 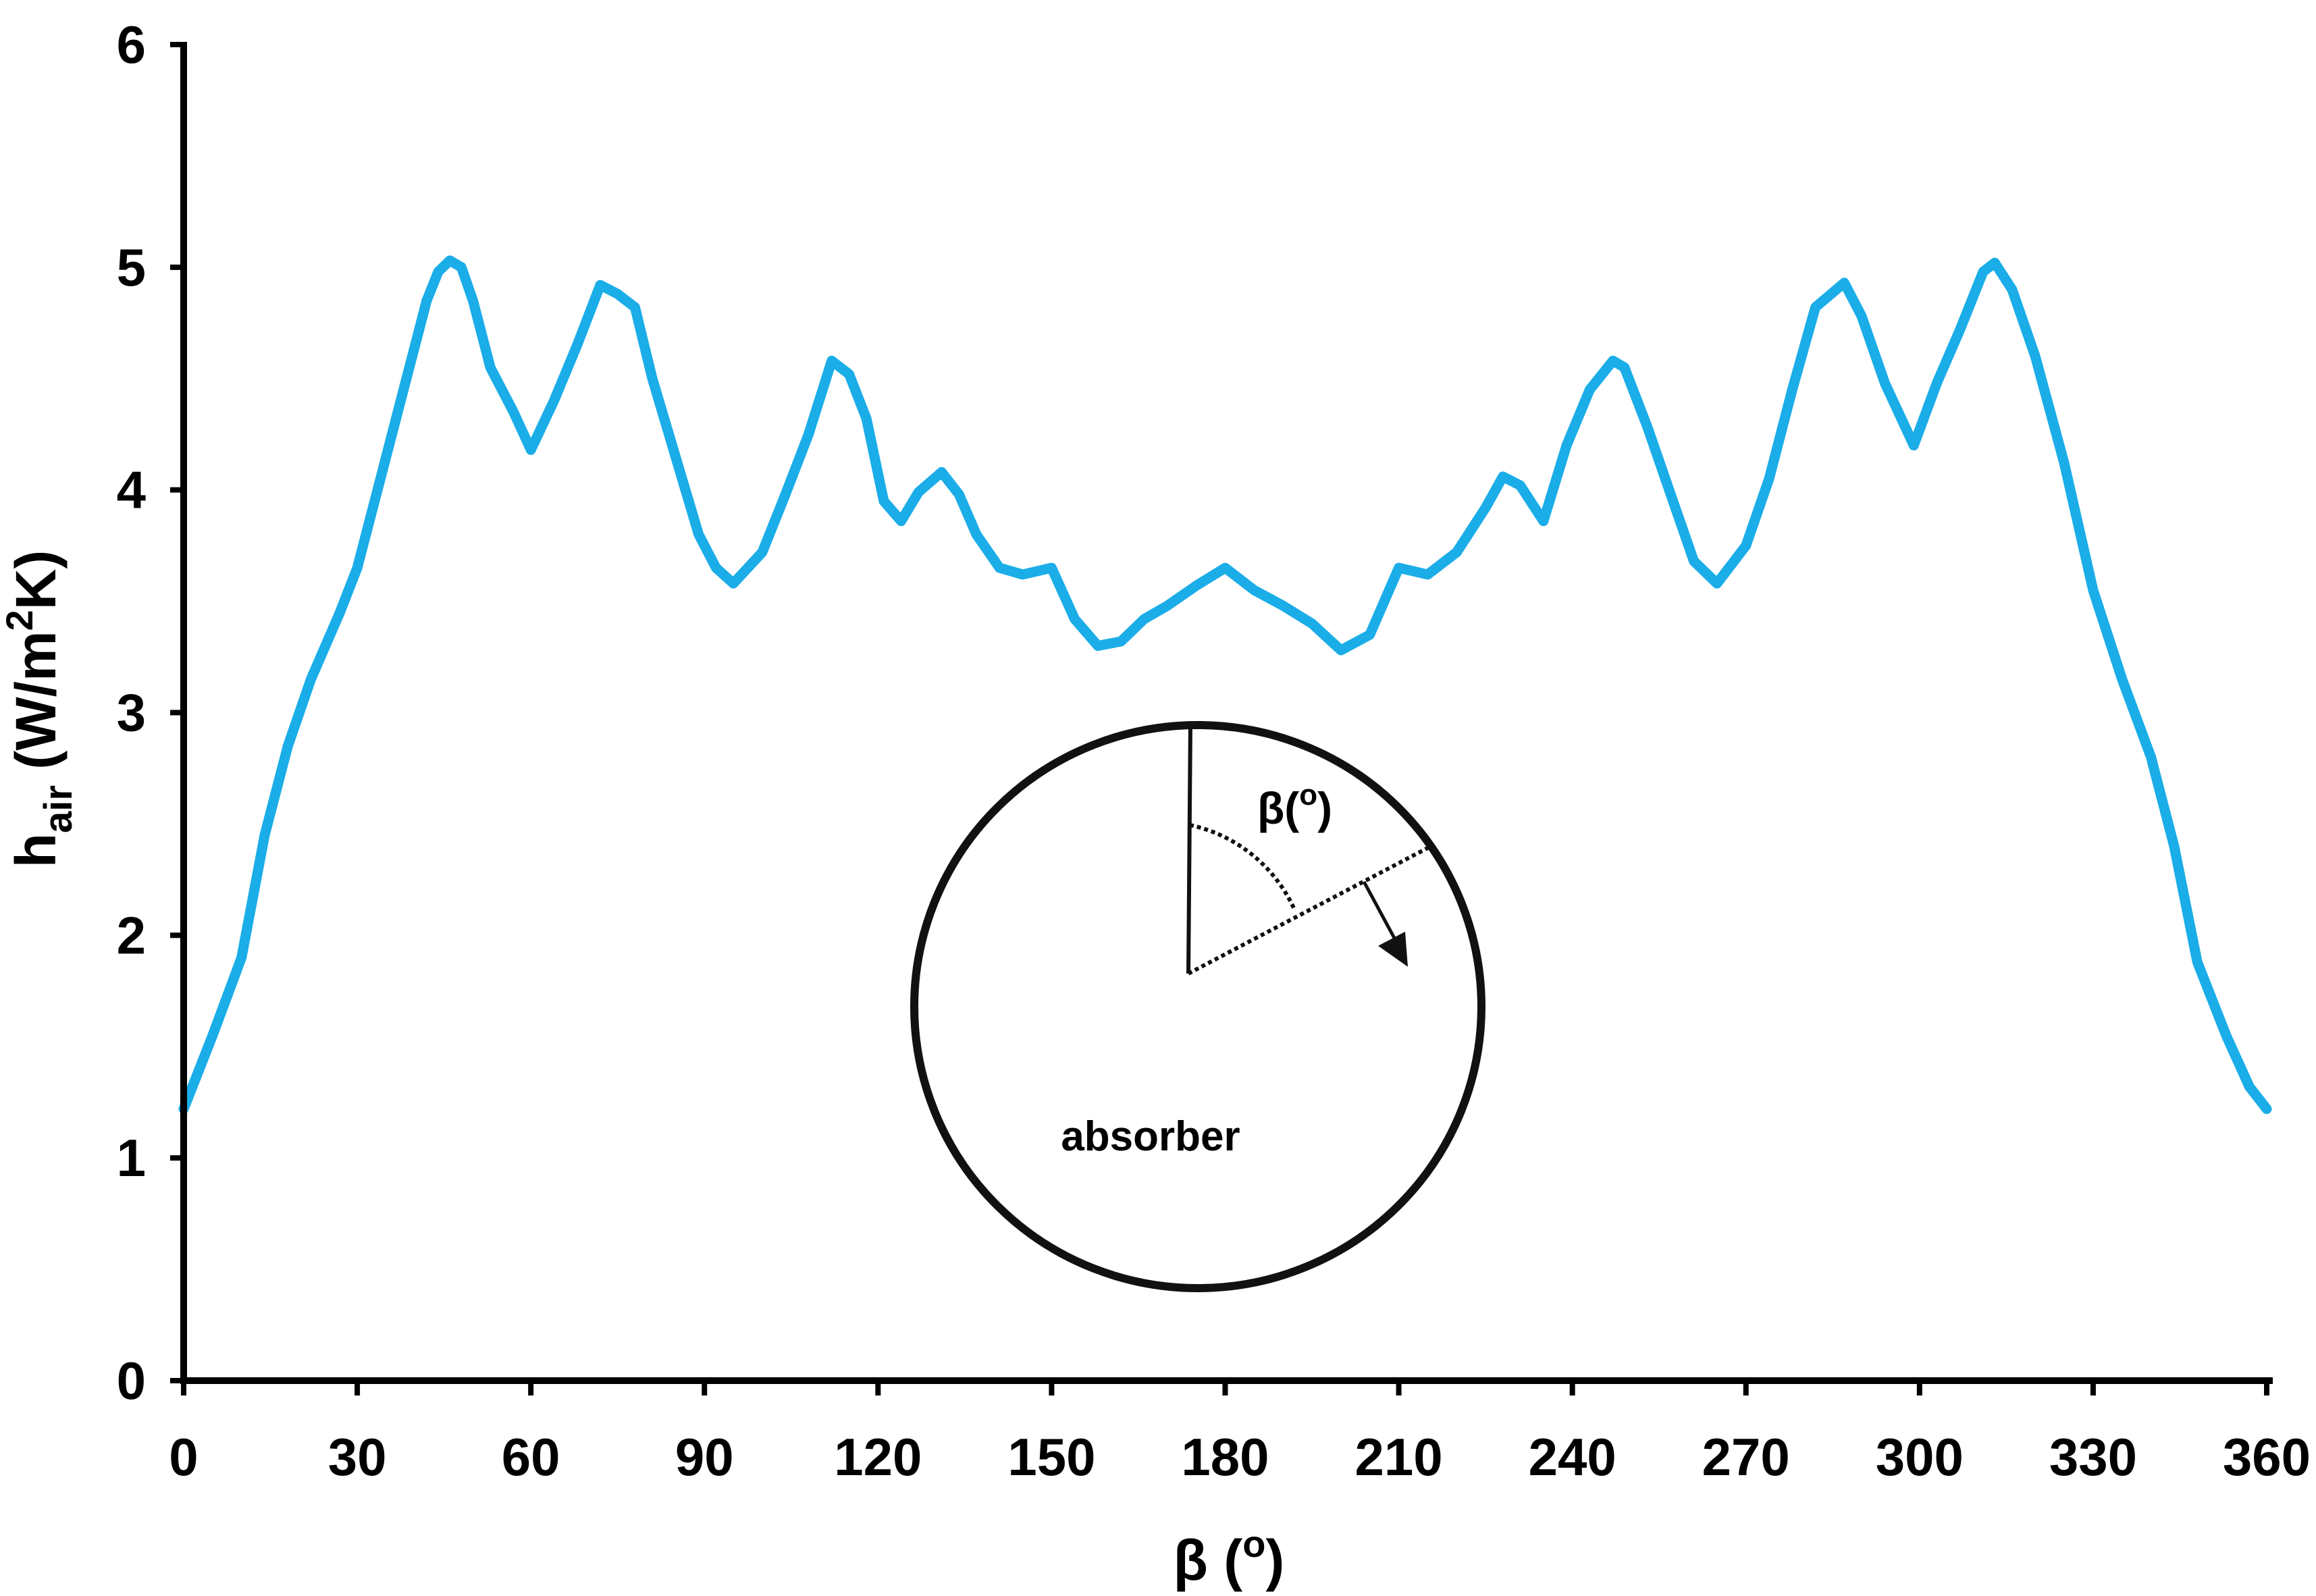 I want to click on y-tick-label: 2, so click(x=131, y=935).